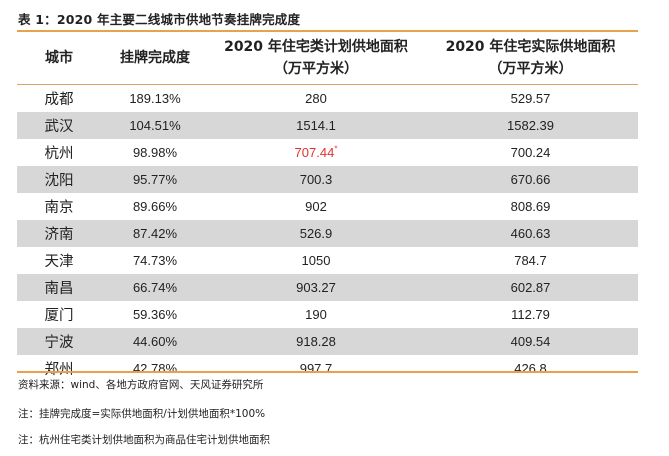 This screenshot has width=669, height=456. Describe the element at coordinates (155, 206) in the screenshot. I see `cell-rate: 89.66%` at that location.